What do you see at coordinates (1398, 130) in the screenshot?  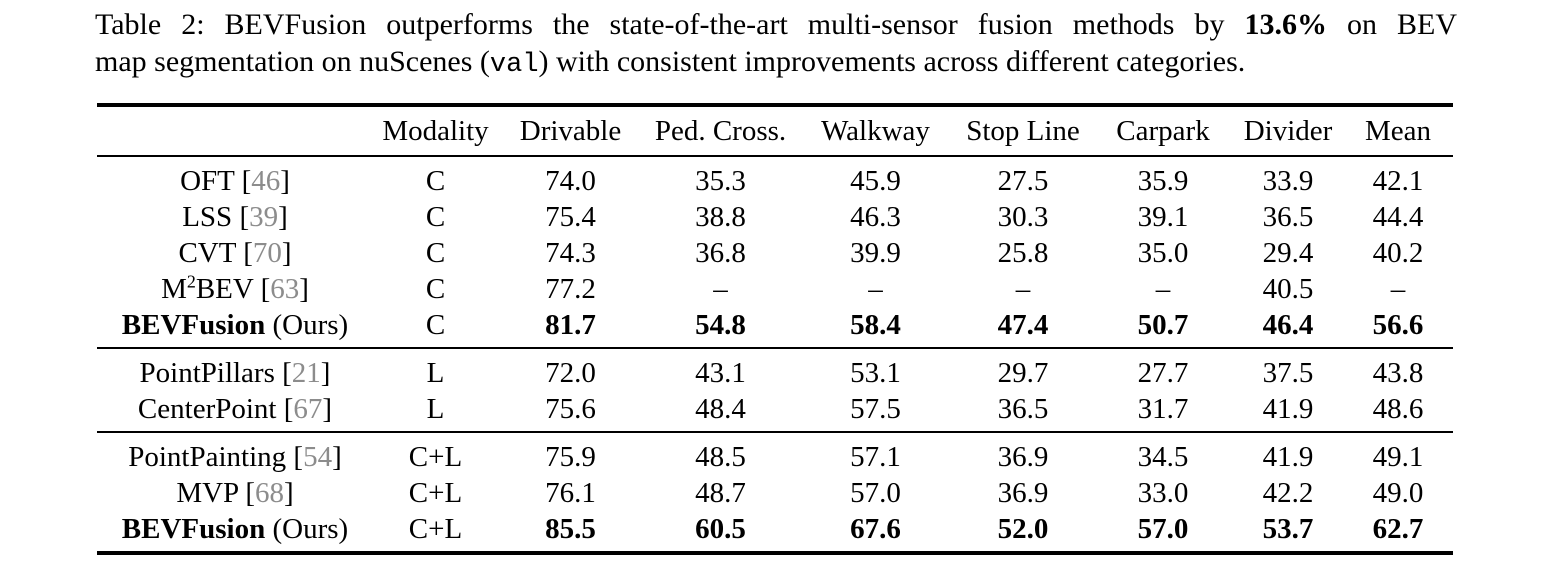 I see `column-header: Mean` at bounding box center [1398, 130].